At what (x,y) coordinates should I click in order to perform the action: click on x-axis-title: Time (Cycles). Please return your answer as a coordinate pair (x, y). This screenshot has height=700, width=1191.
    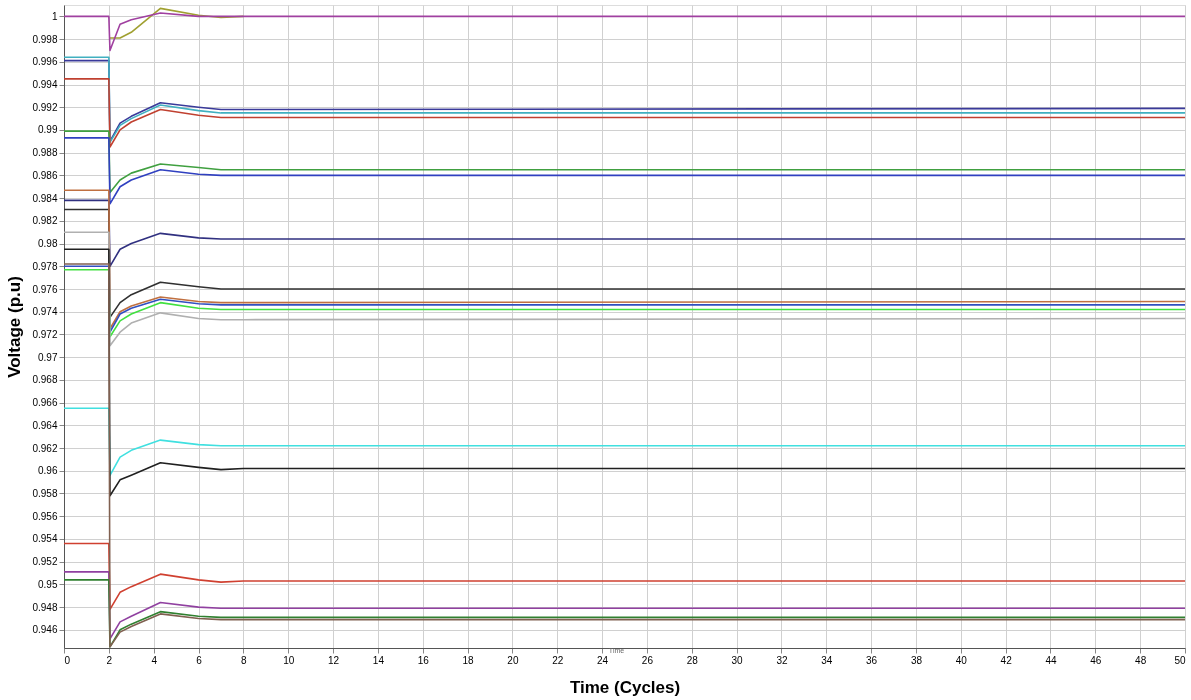
    Looking at the image, I should click on (625, 687).